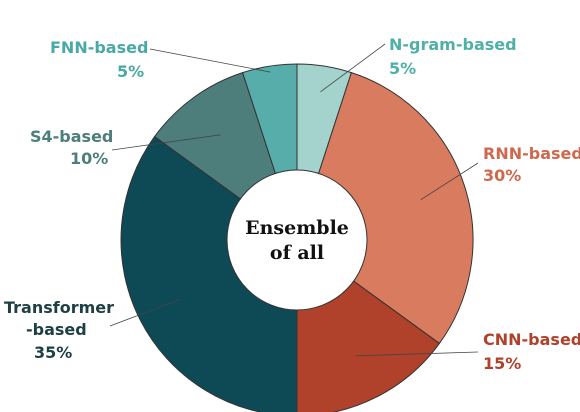 The width and height of the screenshot is (580, 412). I want to click on label-cnn: CNN-based, so click(531, 339).